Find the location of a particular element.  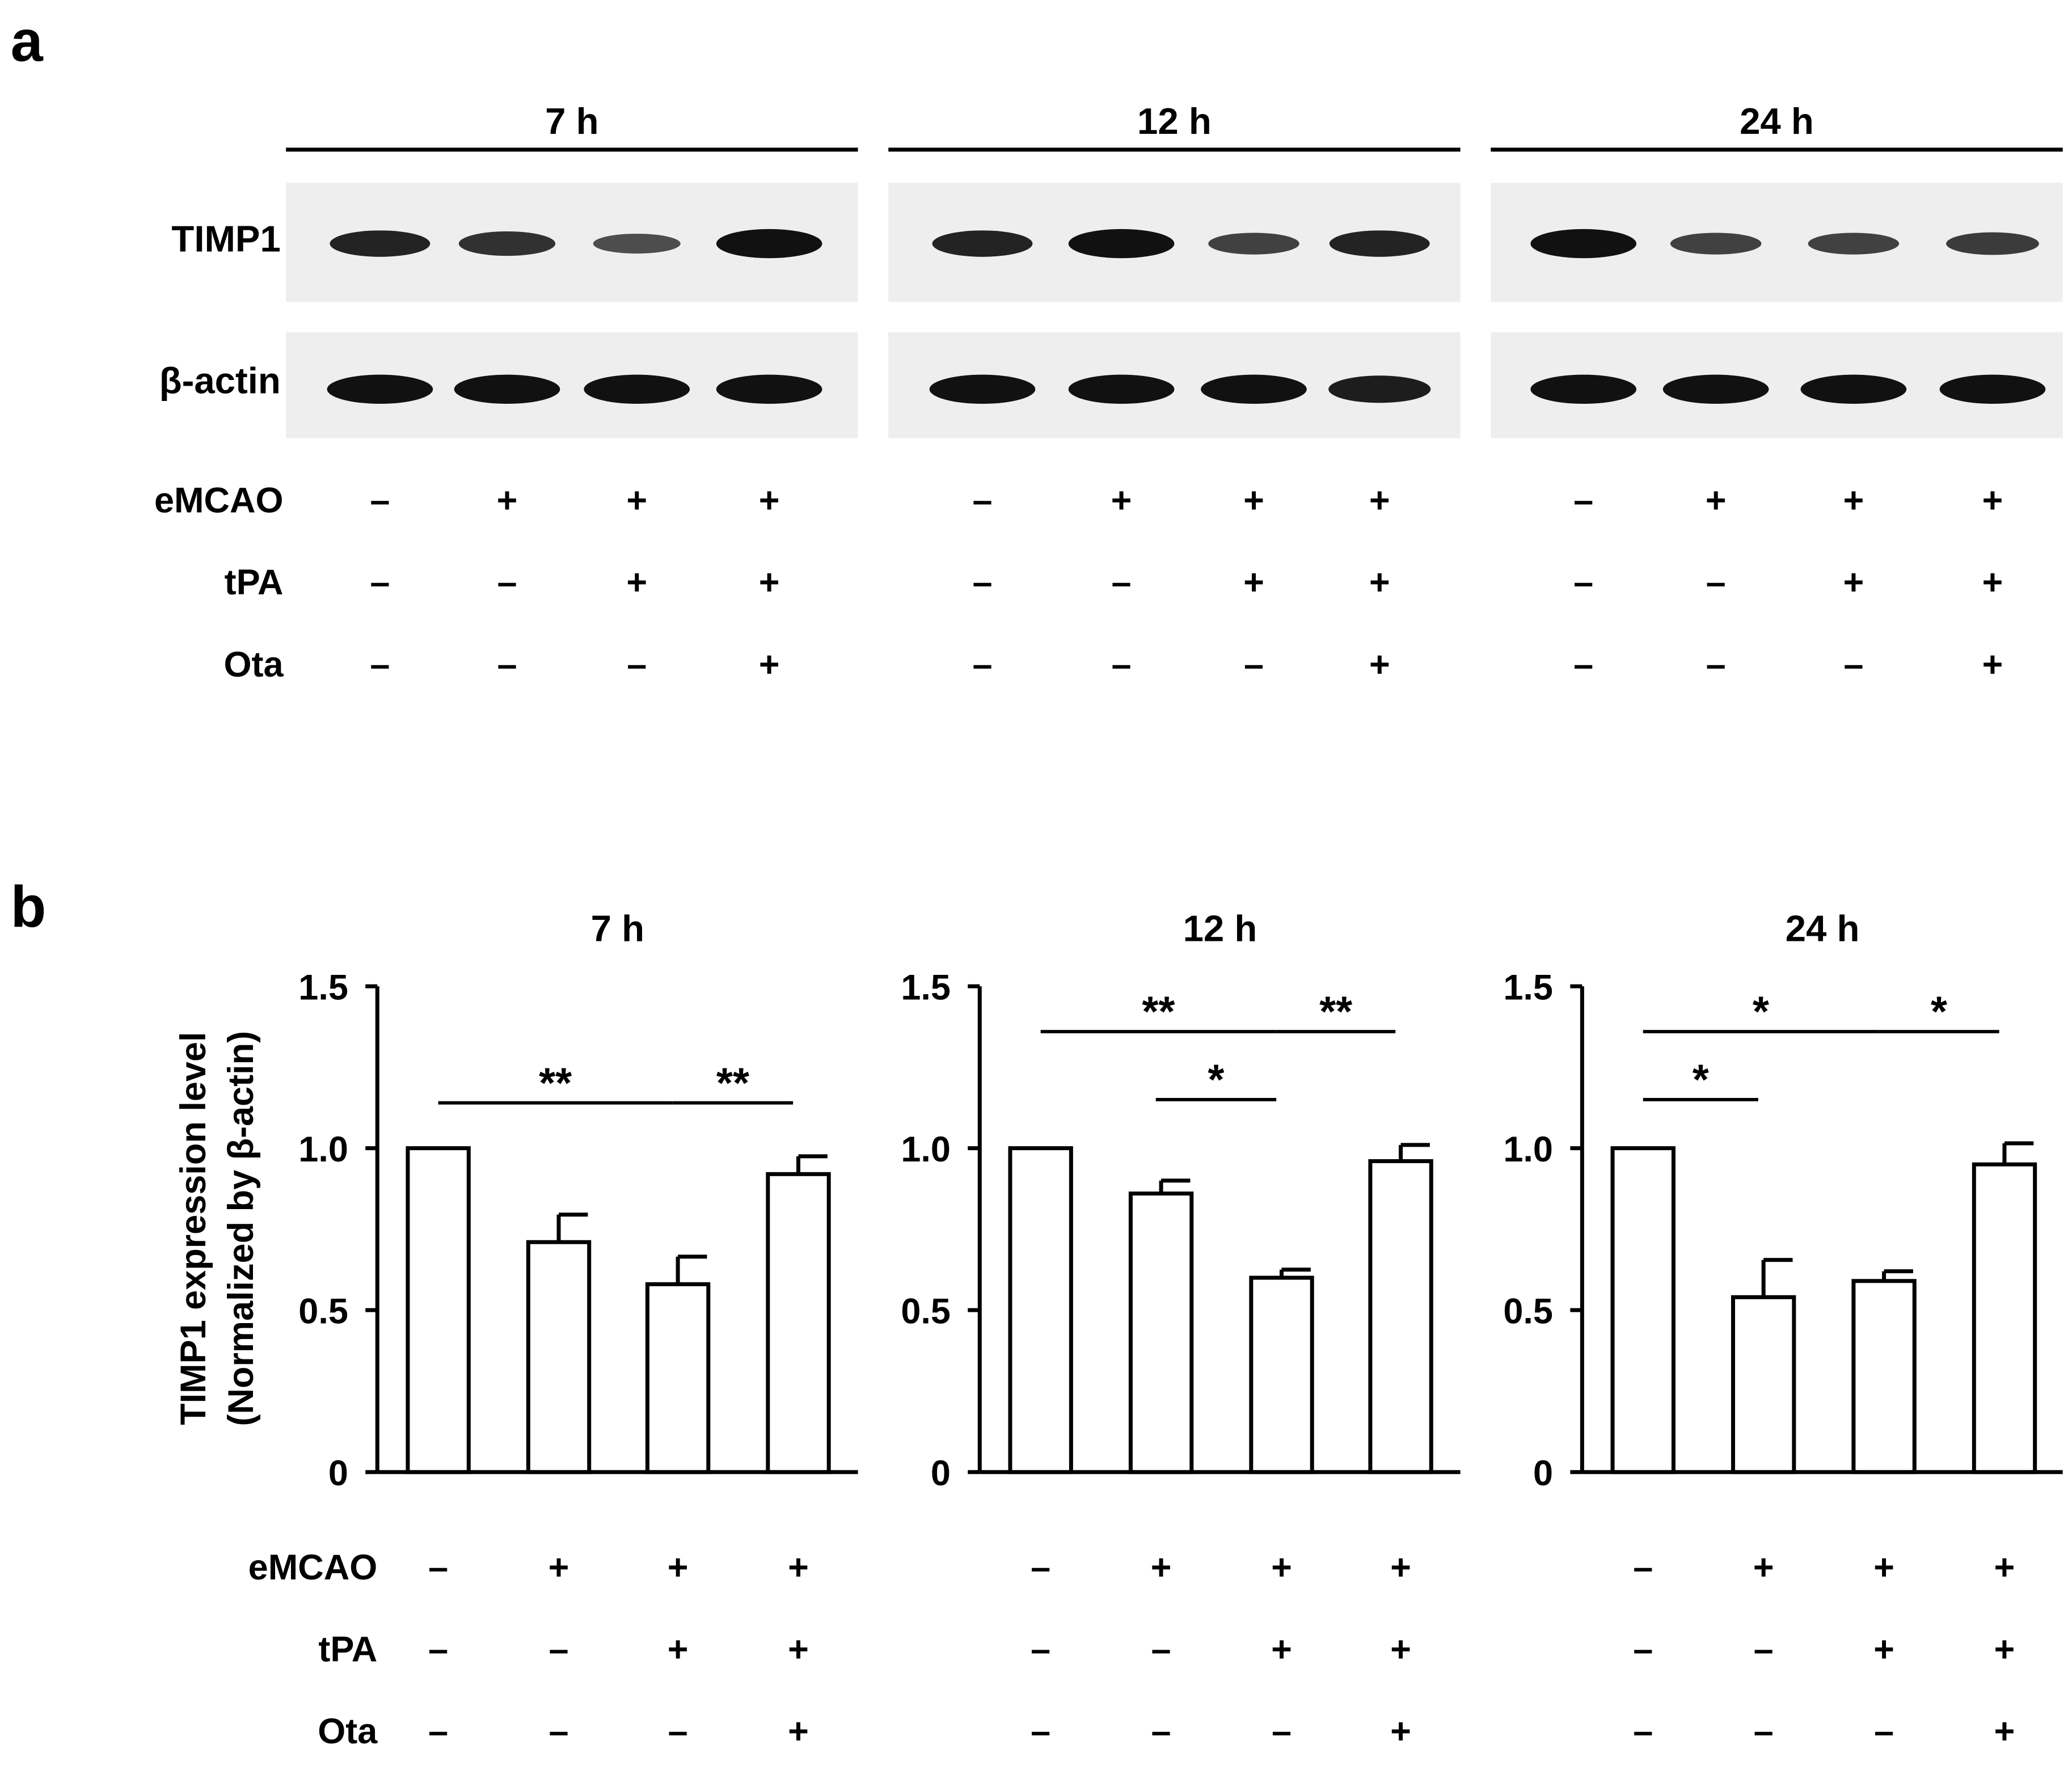

bar-chart-24h: 24 h 0 0.5 1.0 1.5 * * * is located at coordinates (1783, 1200).